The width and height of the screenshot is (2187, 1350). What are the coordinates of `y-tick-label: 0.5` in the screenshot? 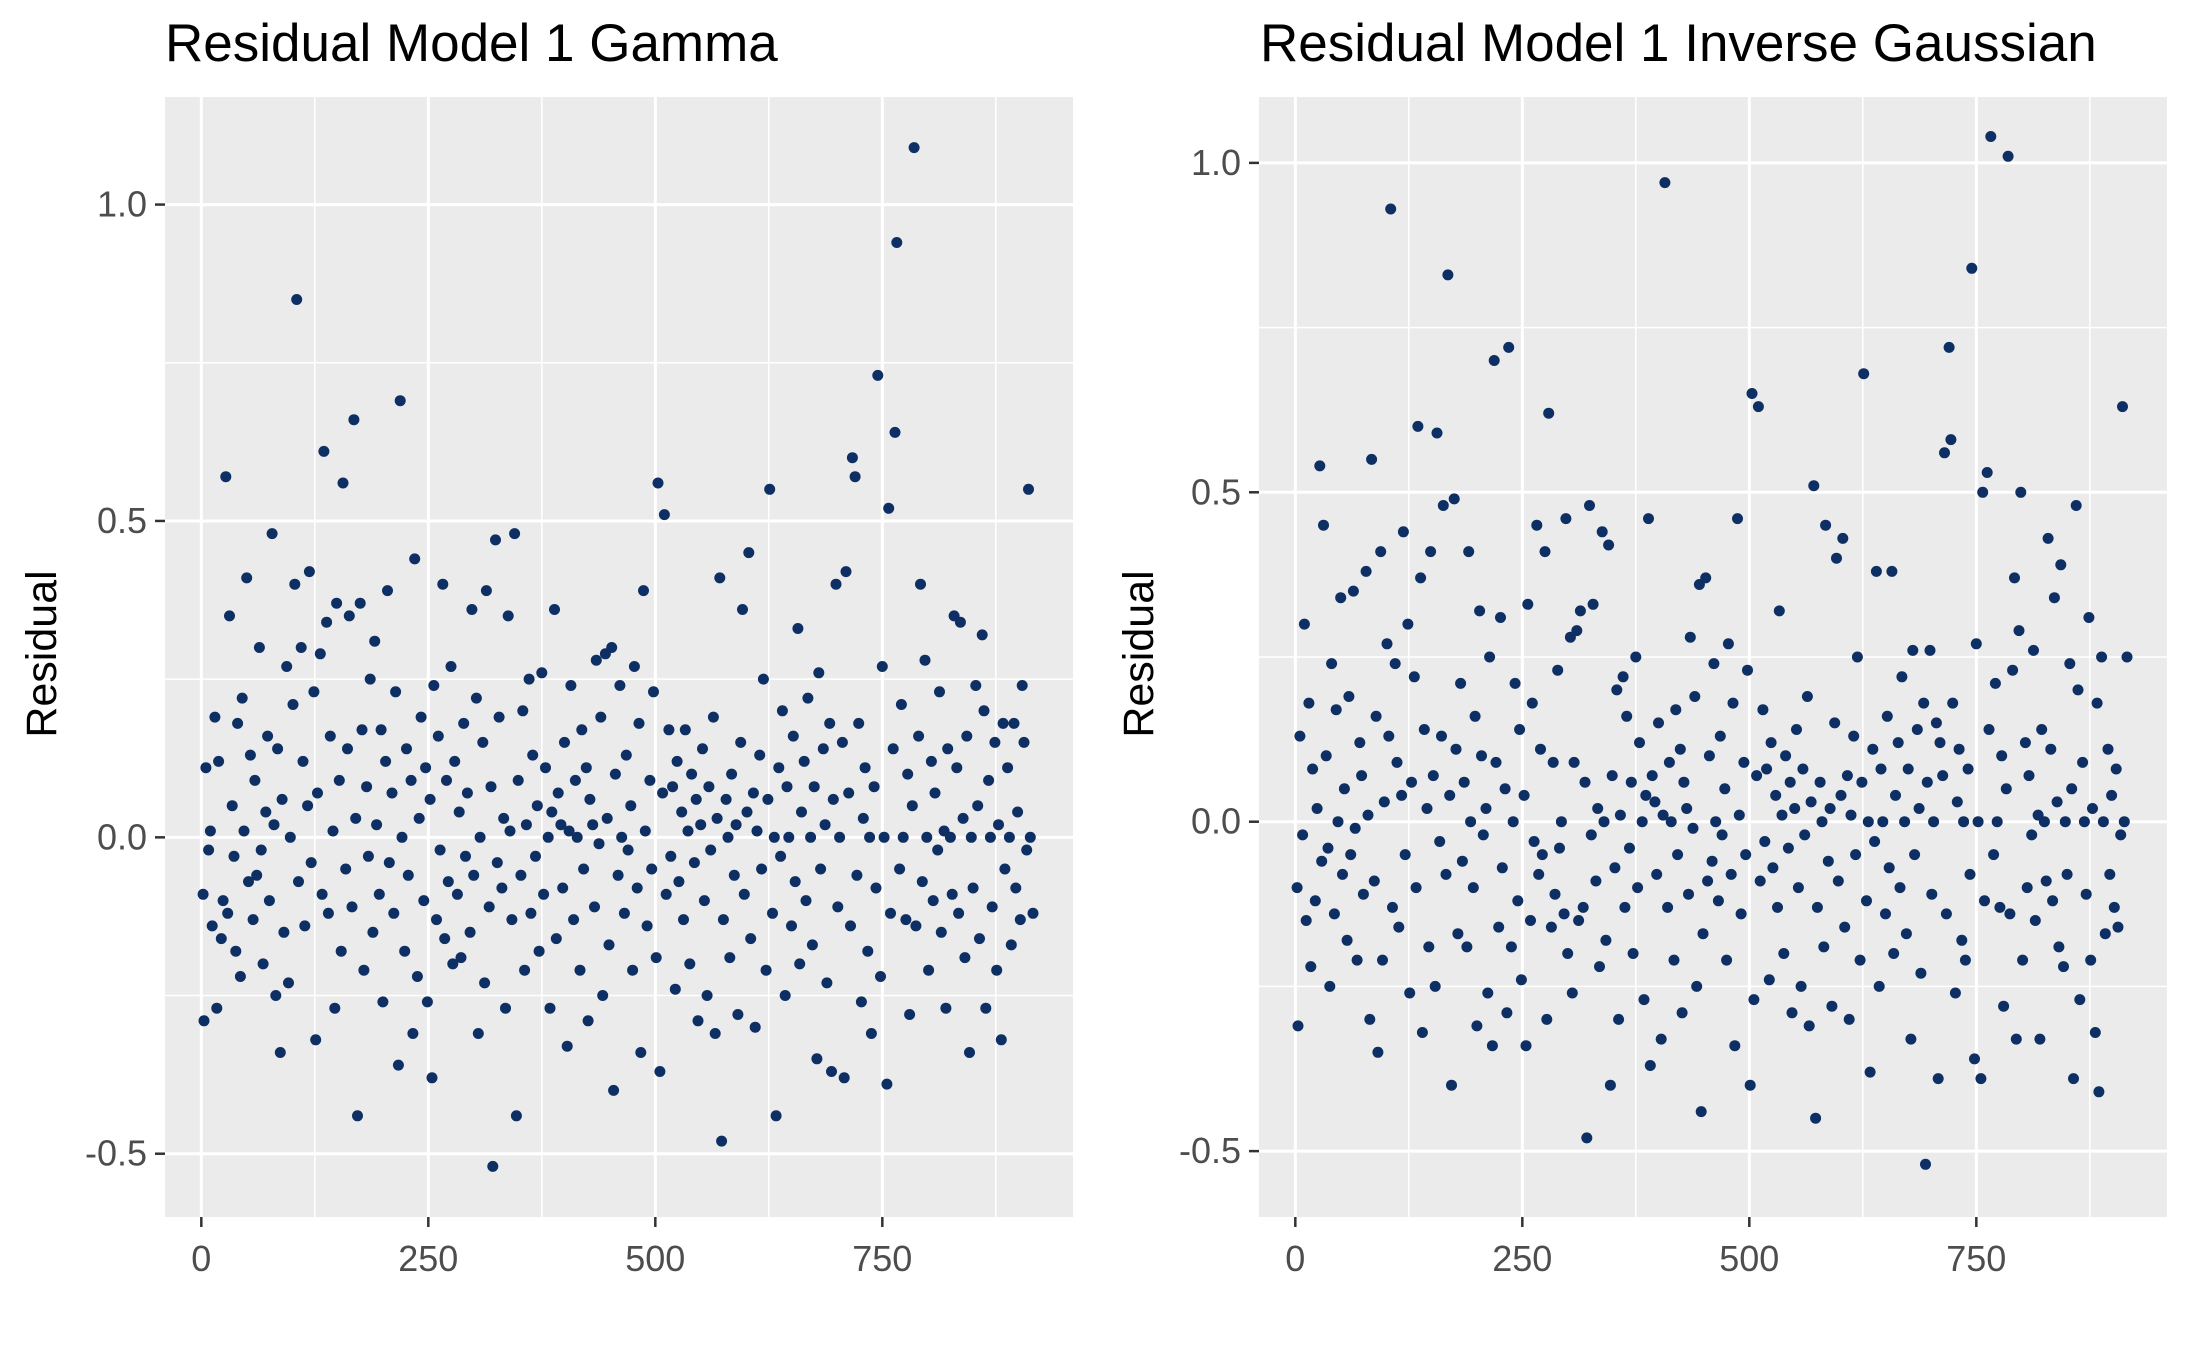 It's located at (1216, 491).